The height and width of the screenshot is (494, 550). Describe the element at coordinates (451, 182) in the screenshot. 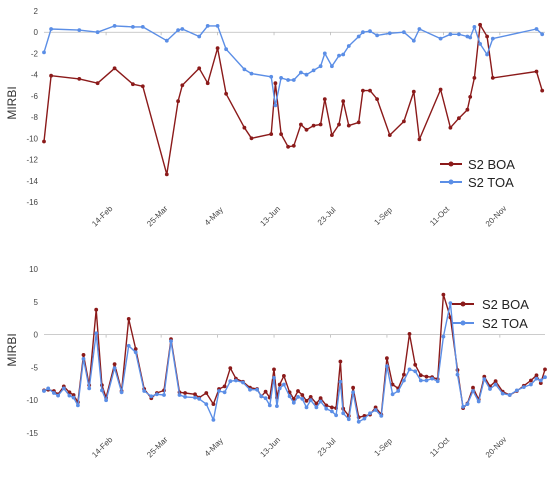

I see `top-legend-toa-marker` at that location.